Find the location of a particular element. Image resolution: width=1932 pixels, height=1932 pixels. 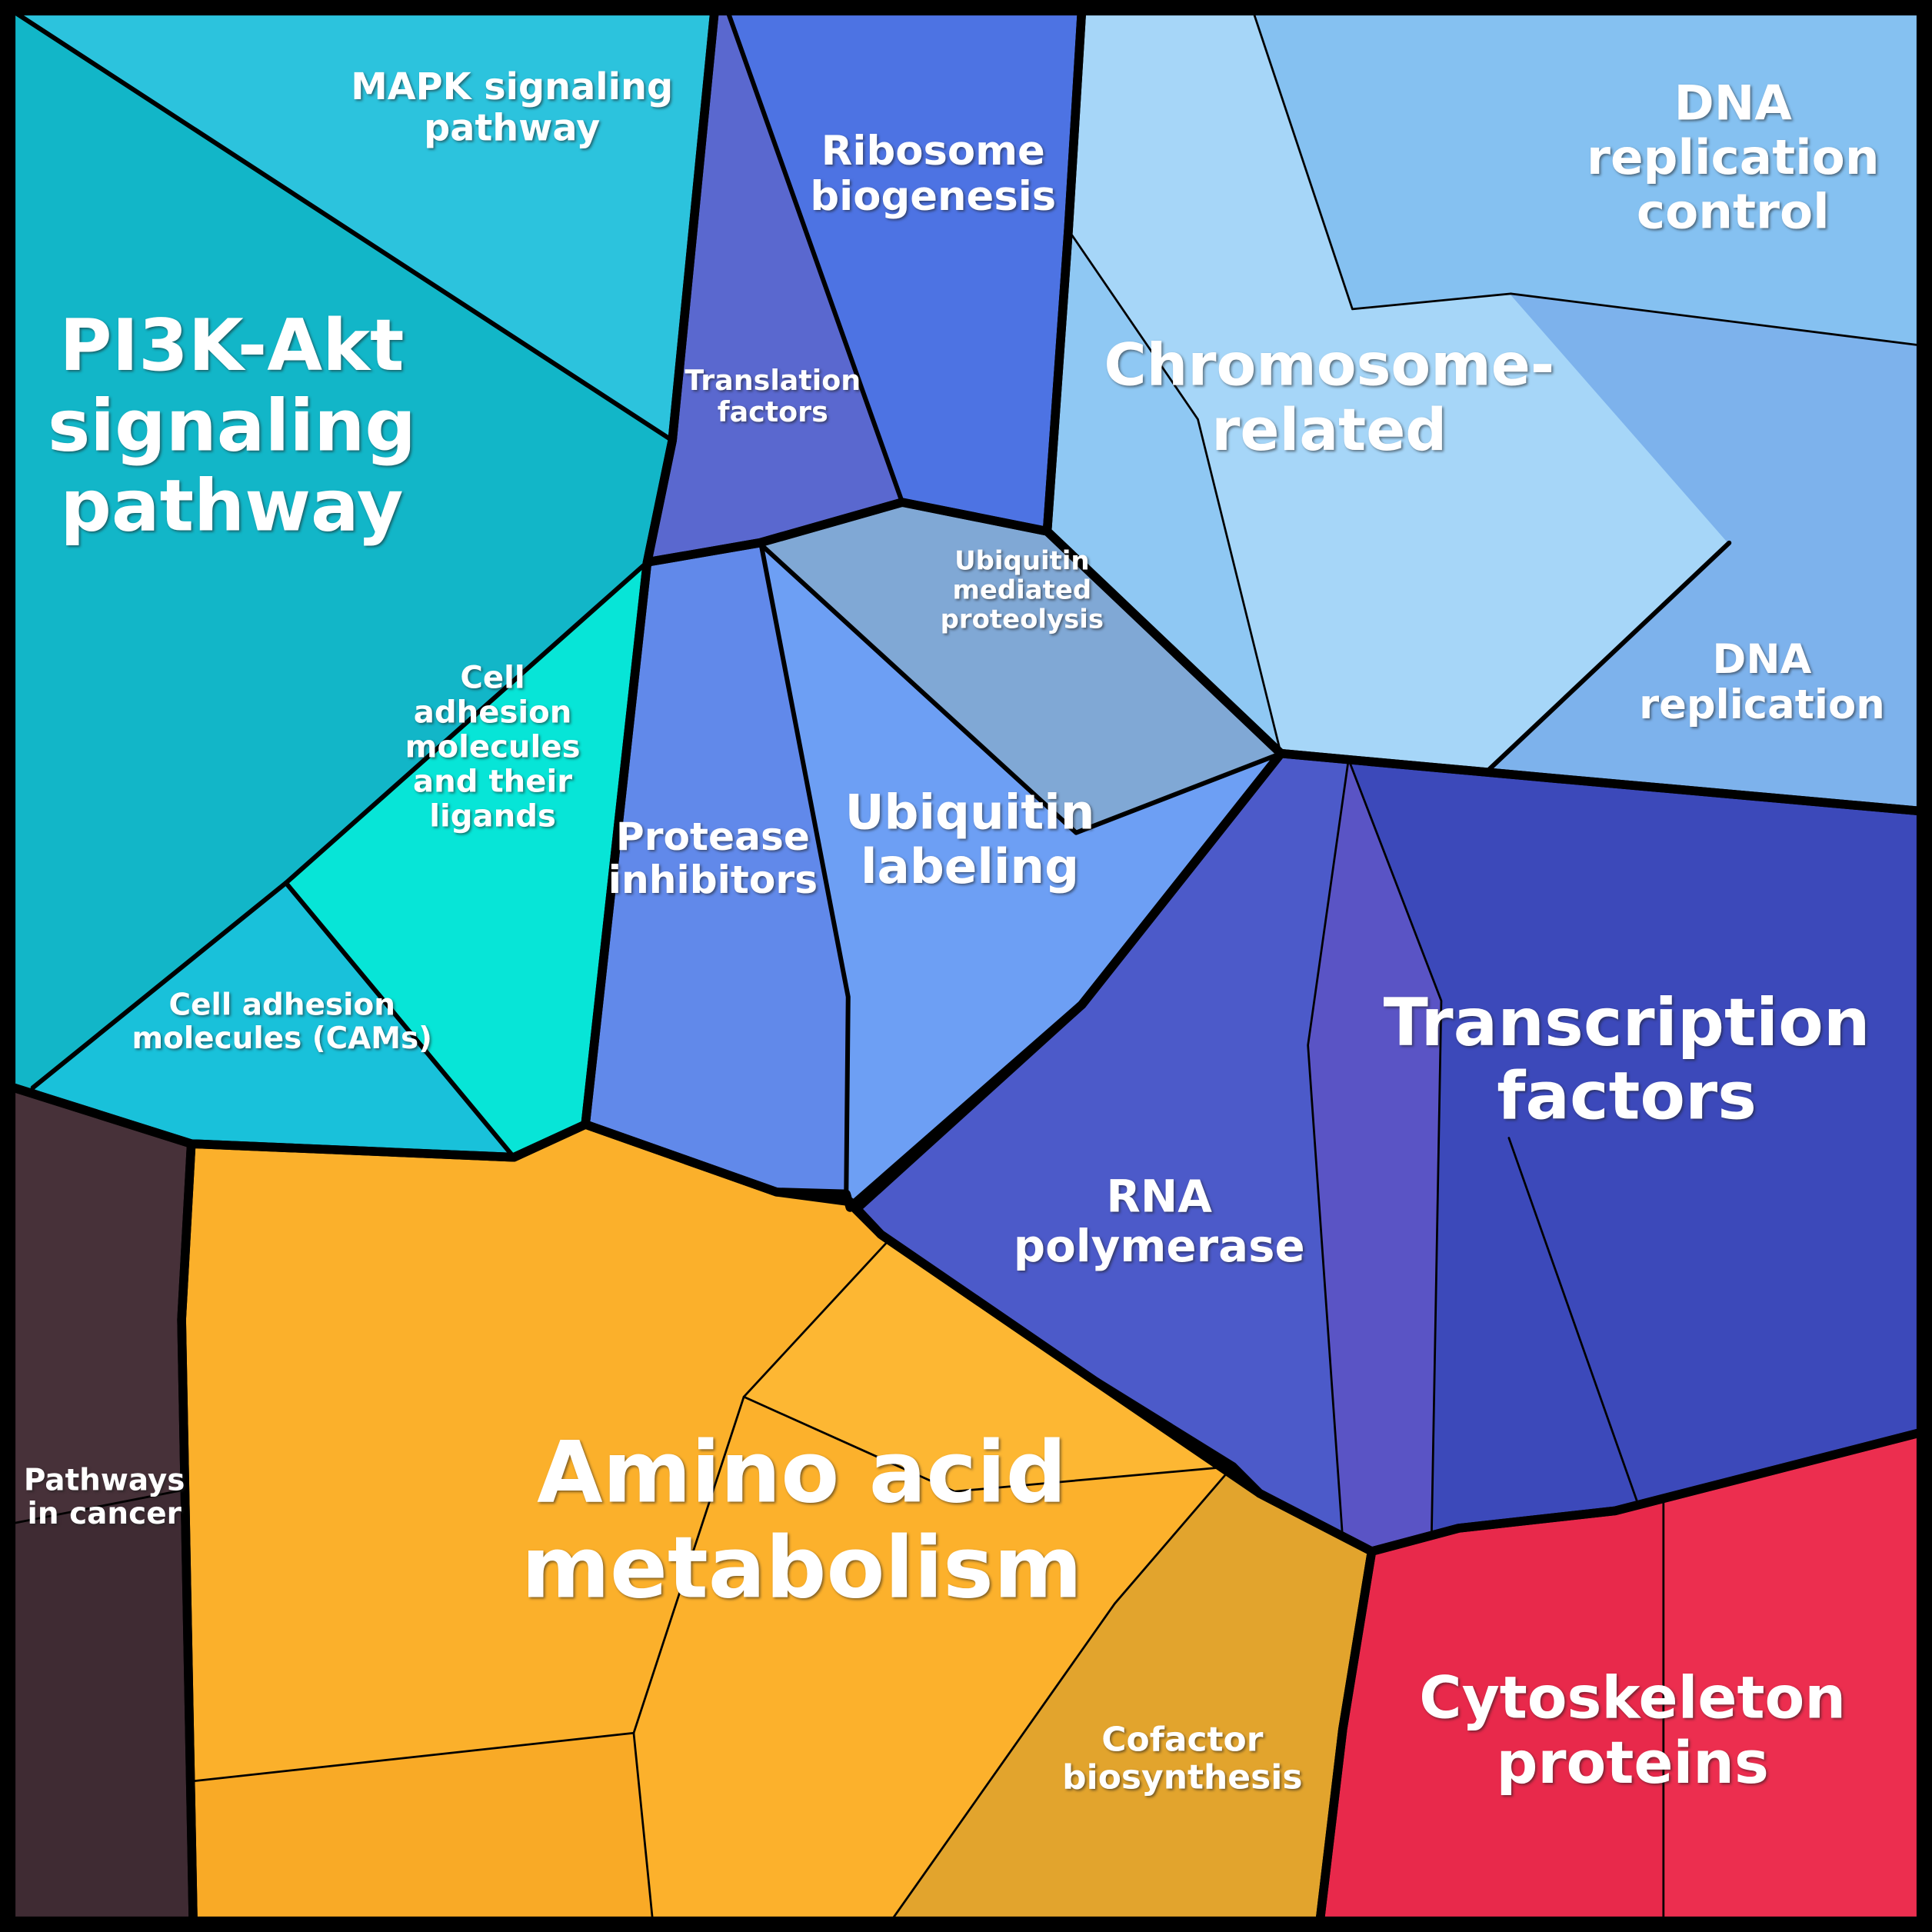

label-ubiquitin-labeling: Ubiquitin labeling is located at coordinates (970, 839).